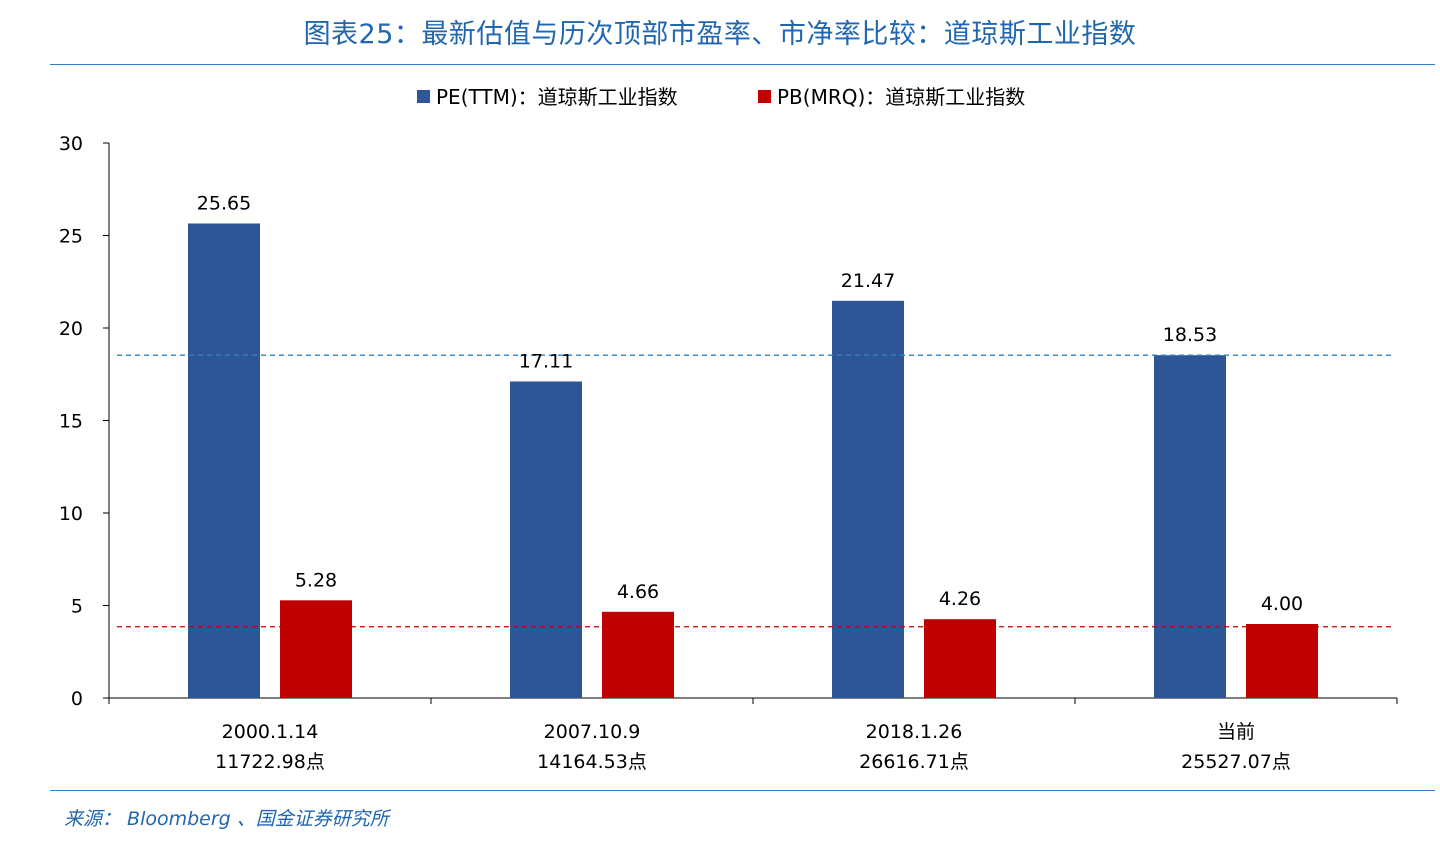 Image resolution: width=1440 pixels, height=849 pixels. I want to click on y-tick-label: 25, so click(71, 237).